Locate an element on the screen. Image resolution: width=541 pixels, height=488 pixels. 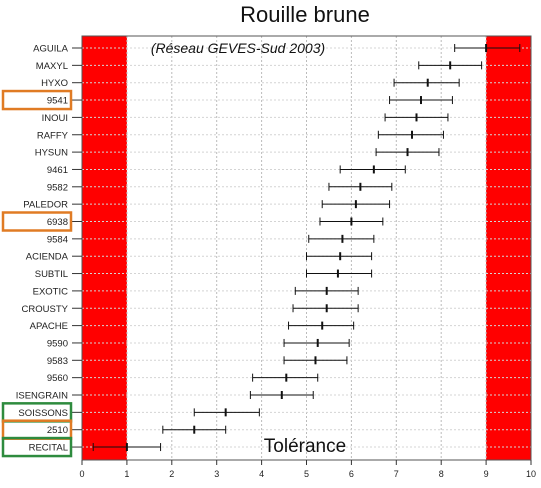
category-label-HYSUN: HYSUN is located at coordinates (51, 153).